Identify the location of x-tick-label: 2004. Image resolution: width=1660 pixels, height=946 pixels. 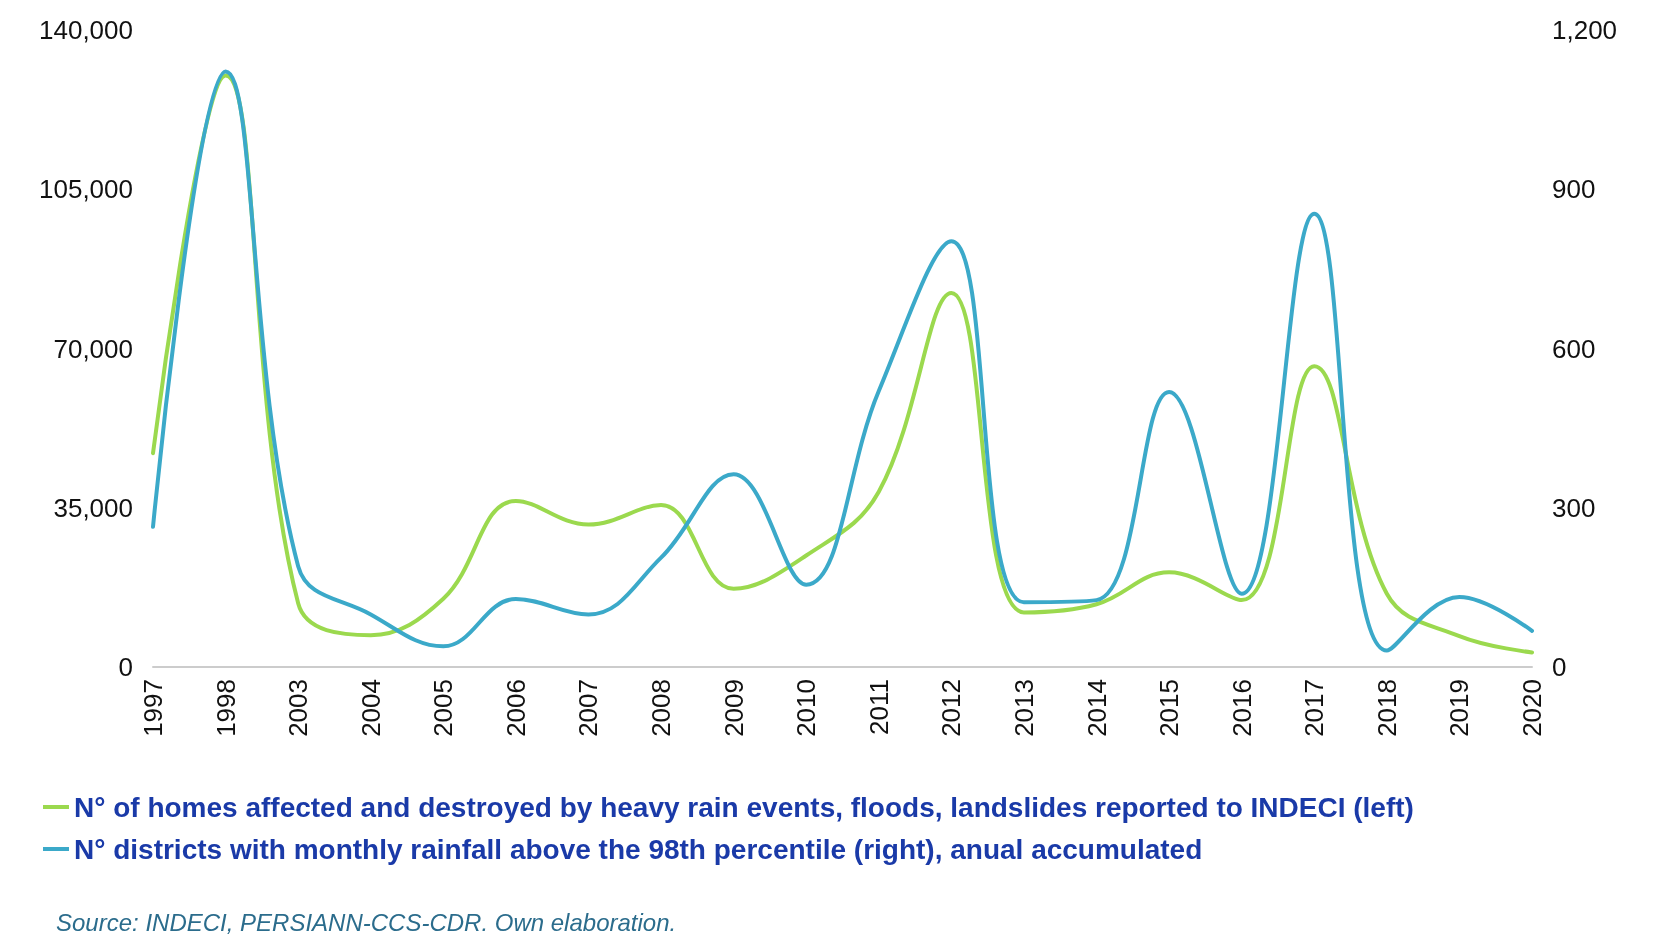
(370, 708).